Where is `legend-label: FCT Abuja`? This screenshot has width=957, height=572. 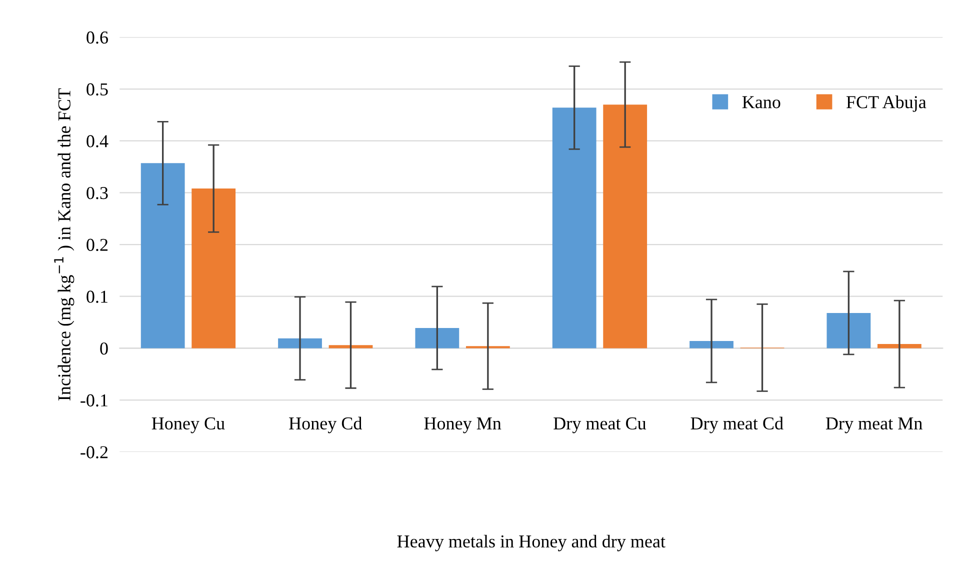
legend-label: FCT Abuja is located at coordinates (886, 104).